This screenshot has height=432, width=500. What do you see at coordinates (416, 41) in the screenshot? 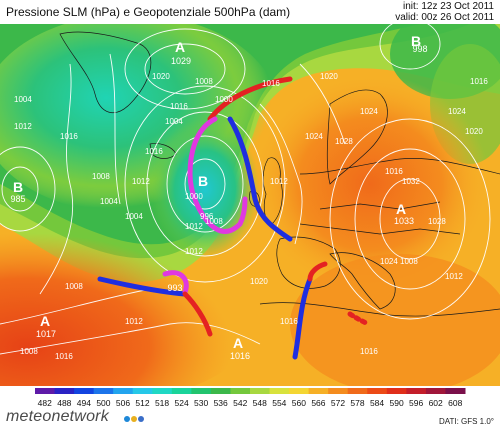
I see `low-1-letter: B` at bounding box center [416, 41].